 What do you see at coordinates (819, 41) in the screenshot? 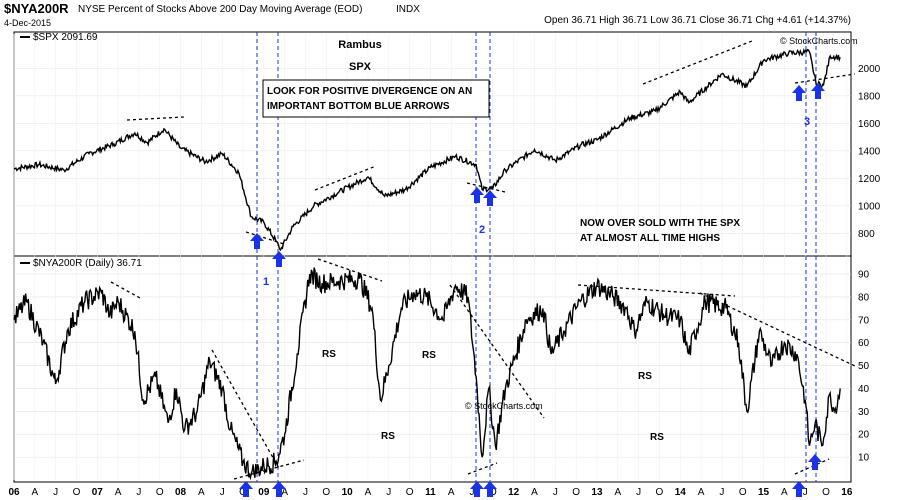
I see `watermark-top: © StockCharts.com` at bounding box center [819, 41].